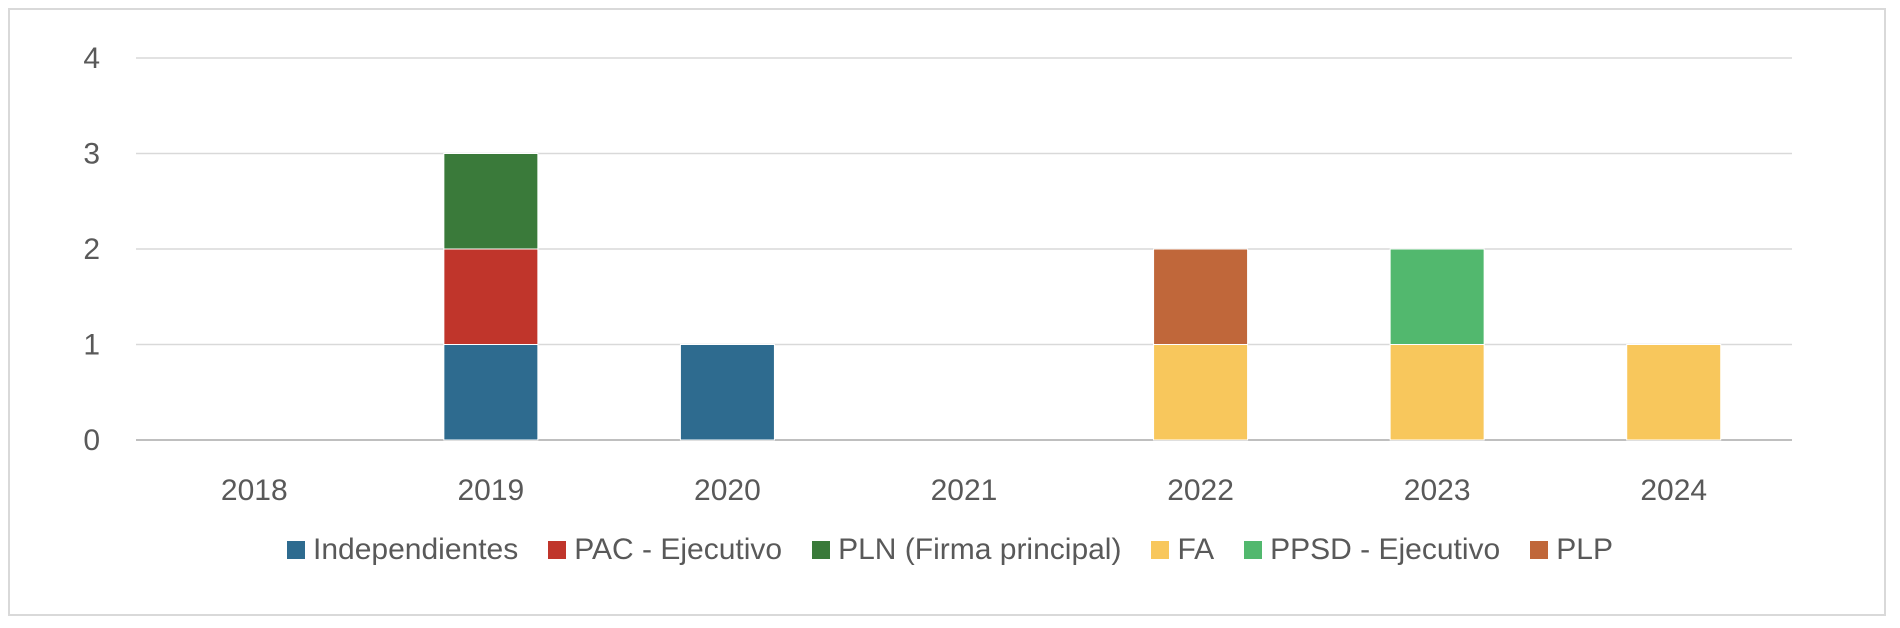 This screenshot has width=1900, height=628. I want to click on y-tick-label: 3, so click(91, 154).